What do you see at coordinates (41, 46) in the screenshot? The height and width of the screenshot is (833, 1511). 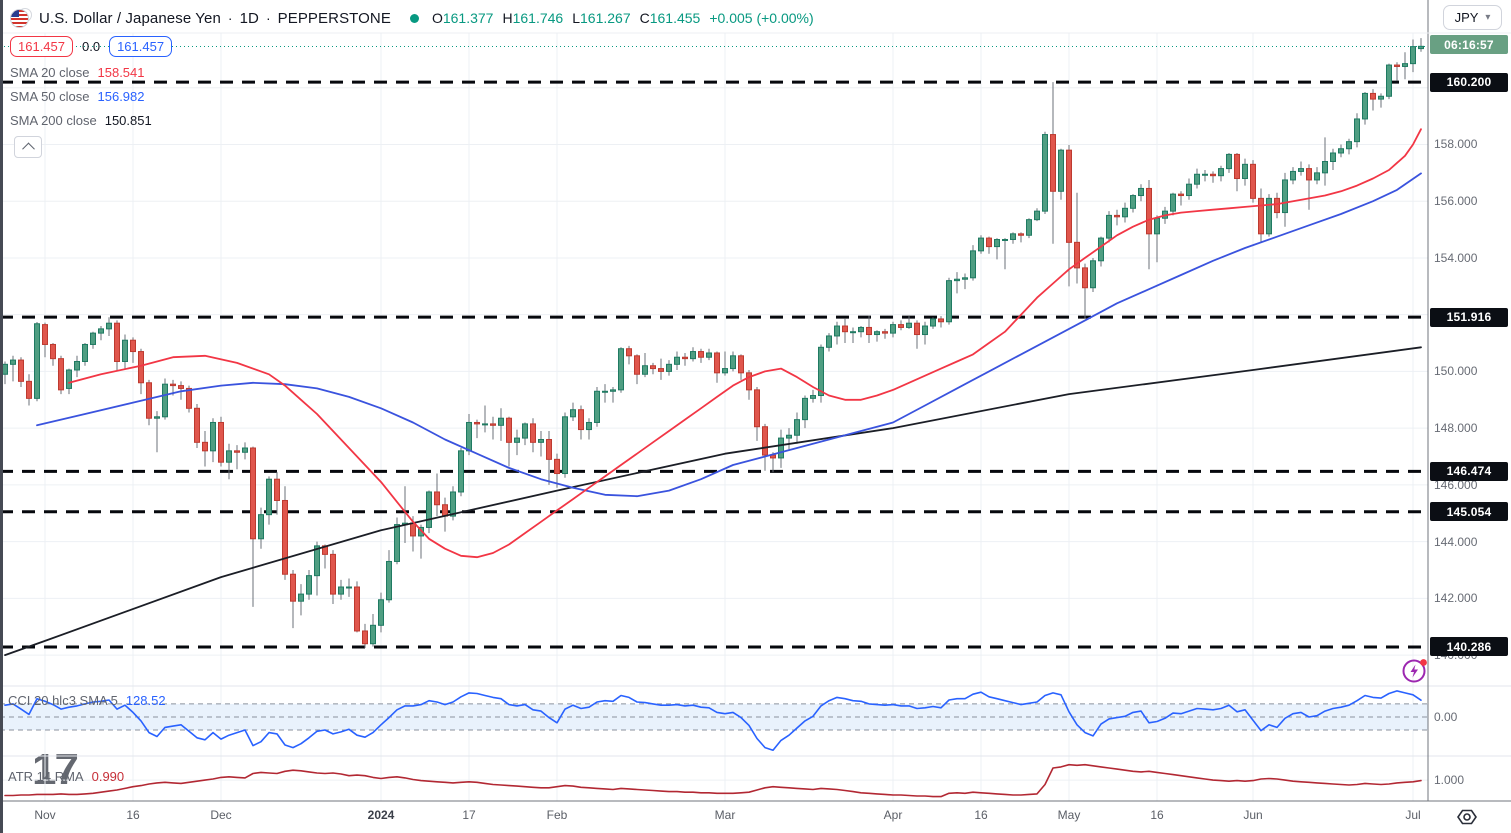 I see `position-entry-label: 161.457` at bounding box center [41, 46].